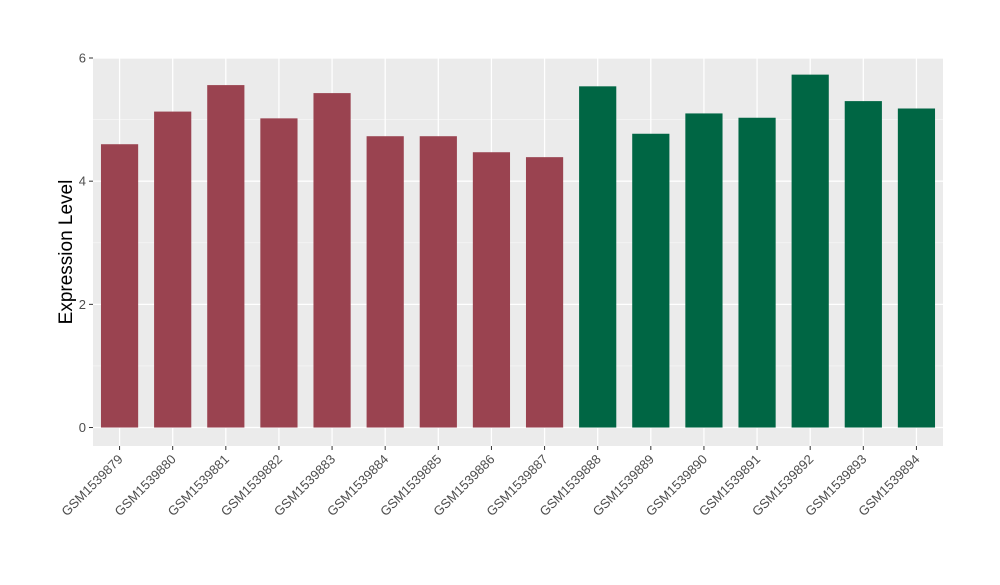  I want to click on y-axis-title: Expression Level, so click(66, 252).